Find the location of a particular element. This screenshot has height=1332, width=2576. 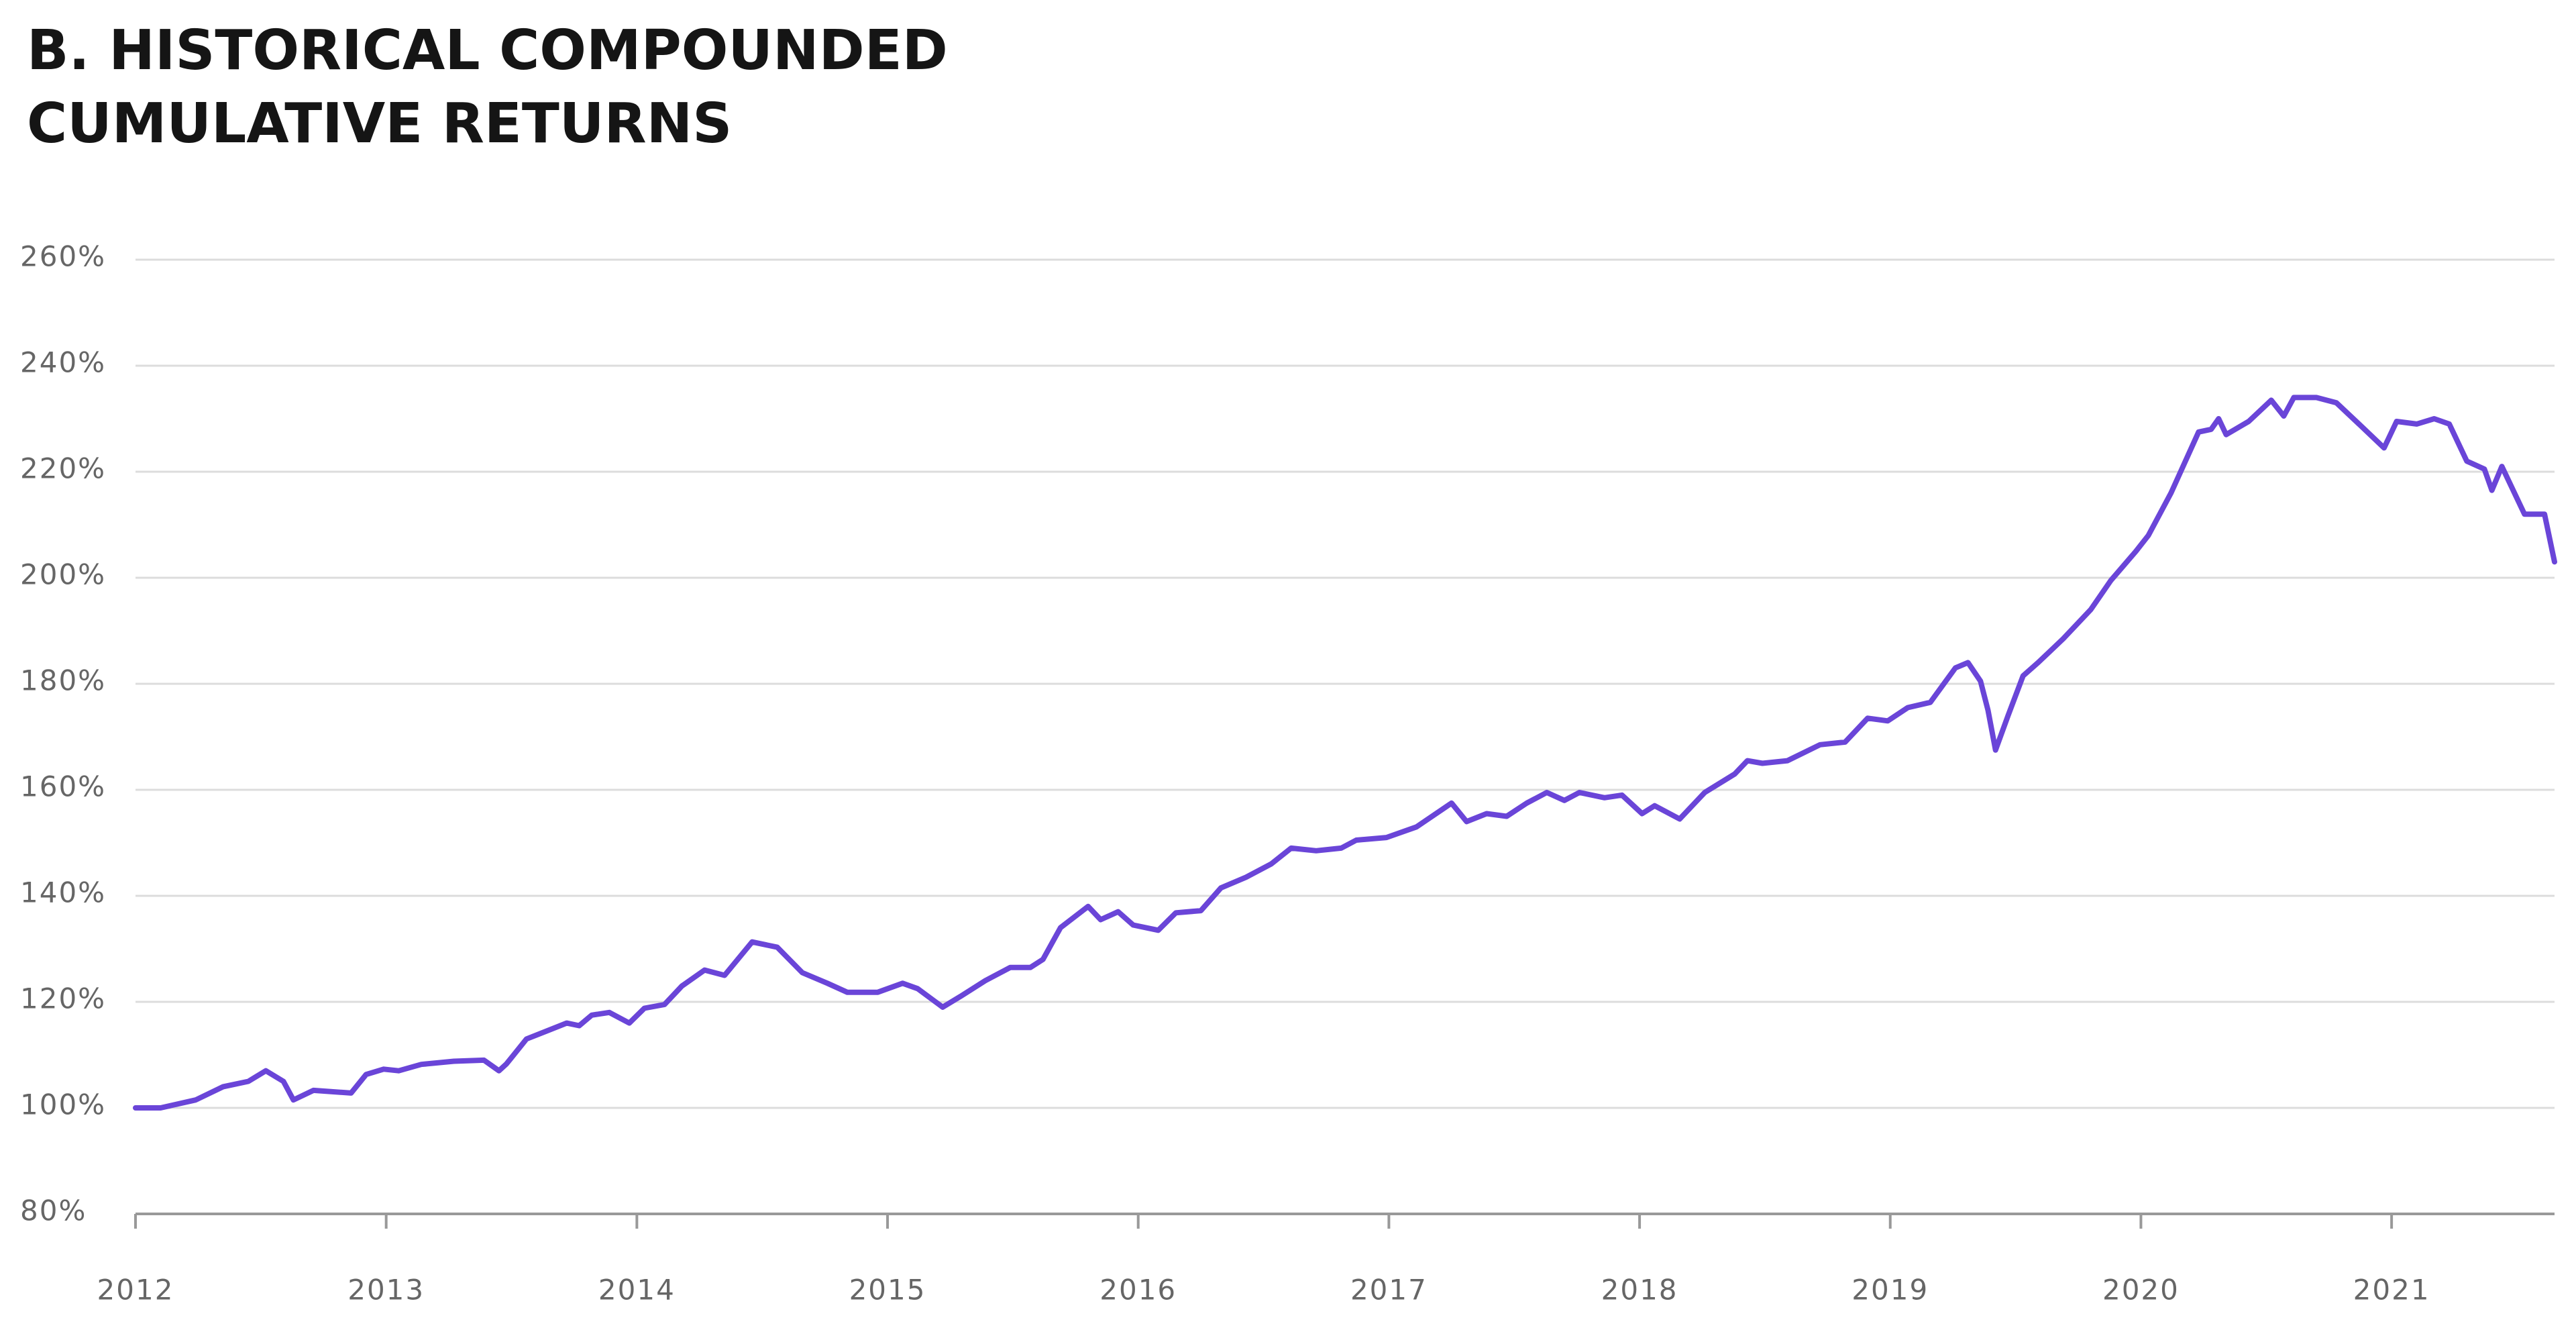

x-tick-label: 2017 is located at coordinates (1389, 1290).